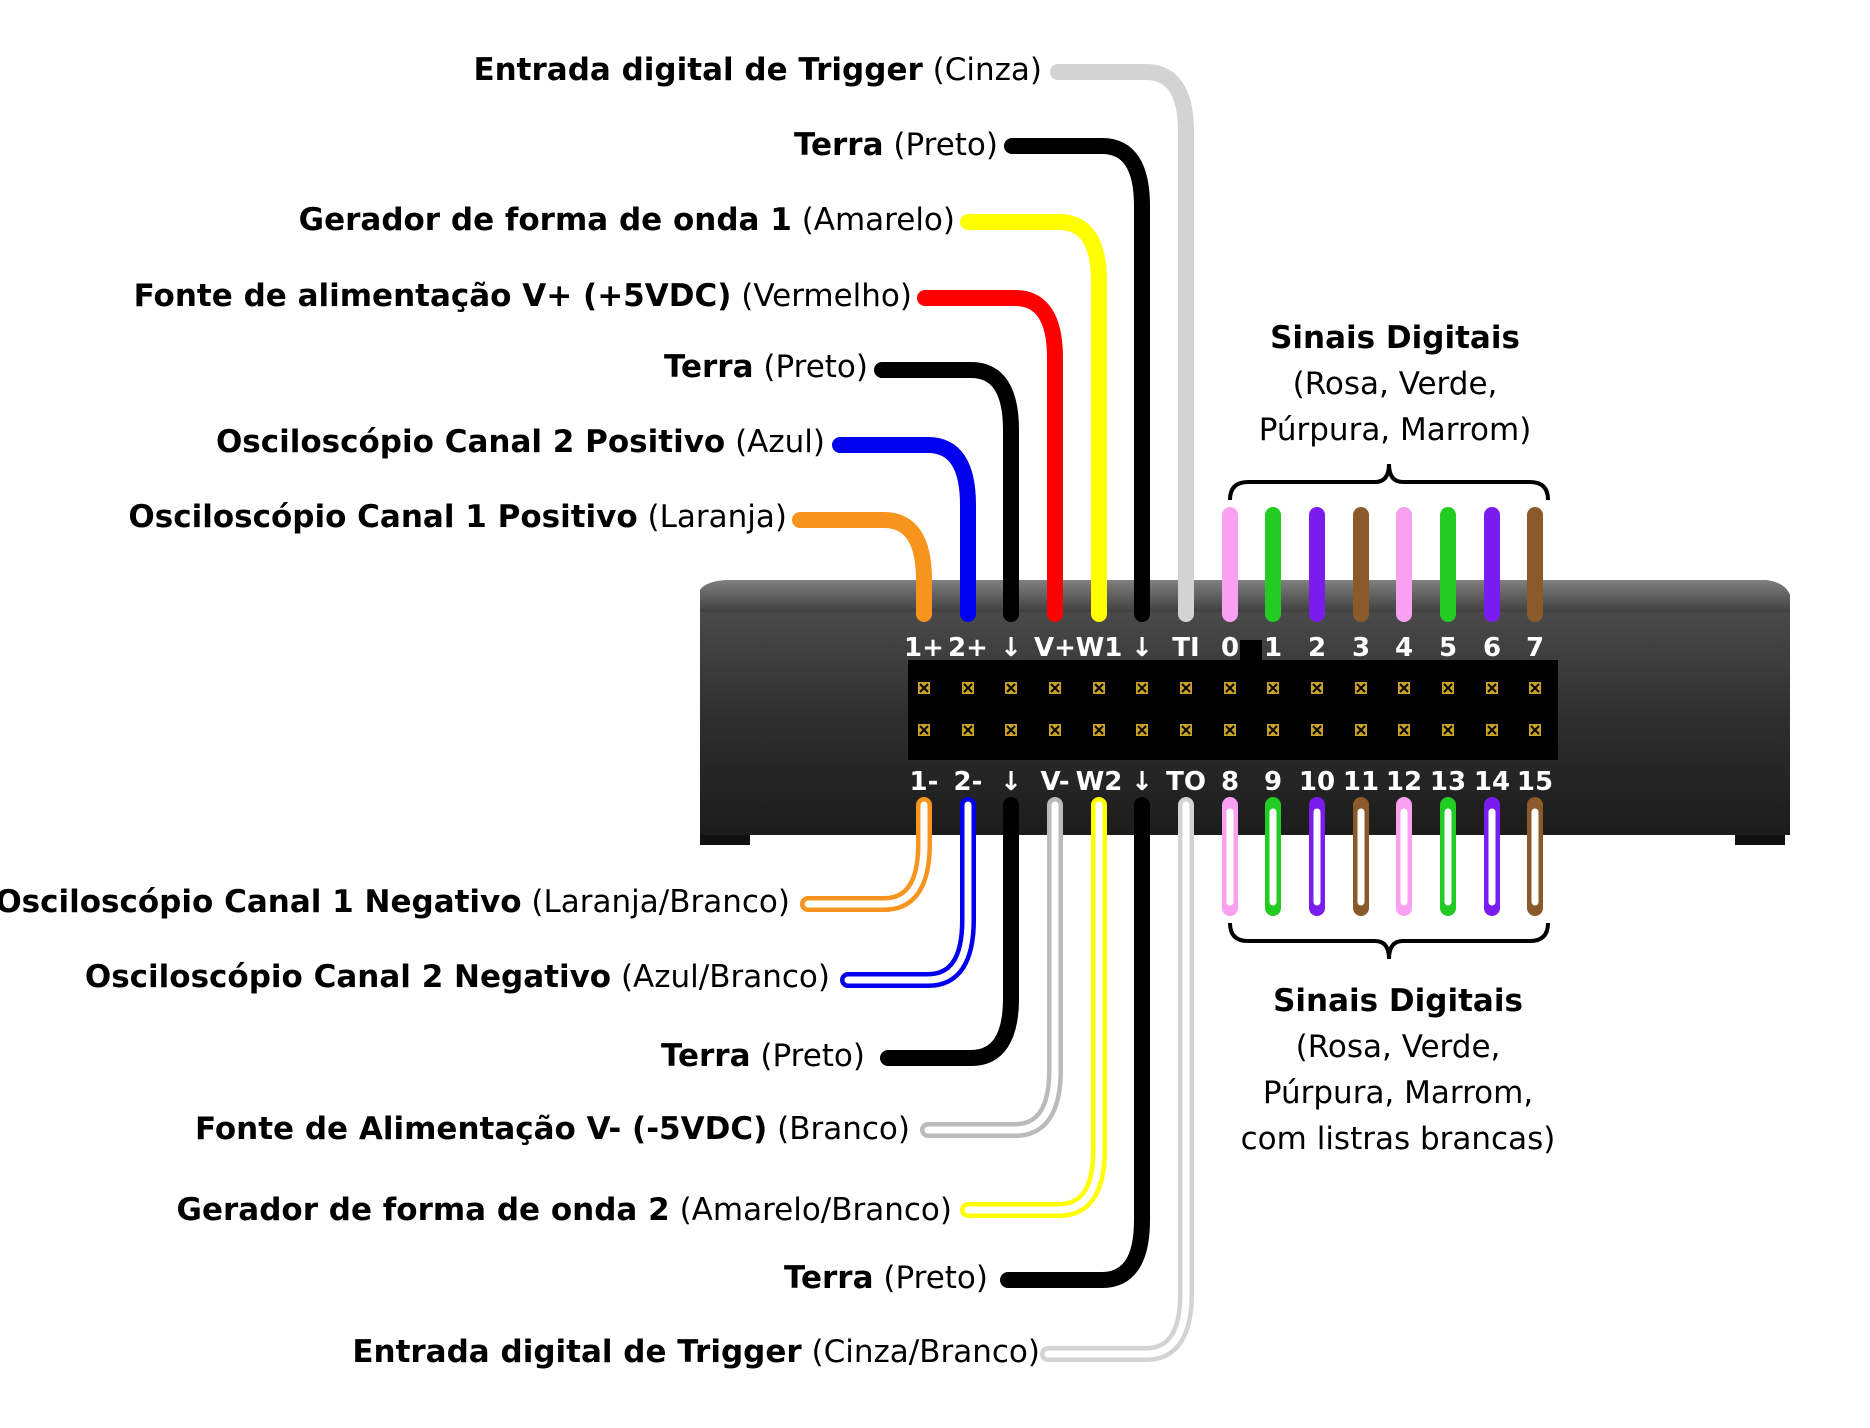 Image resolution: width=1870 pixels, height=1428 pixels. What do you see at coordinates (1404, 782) in the screenshot?
I see `pin-label-bottom: 12` at bounding box center [1404, 782].